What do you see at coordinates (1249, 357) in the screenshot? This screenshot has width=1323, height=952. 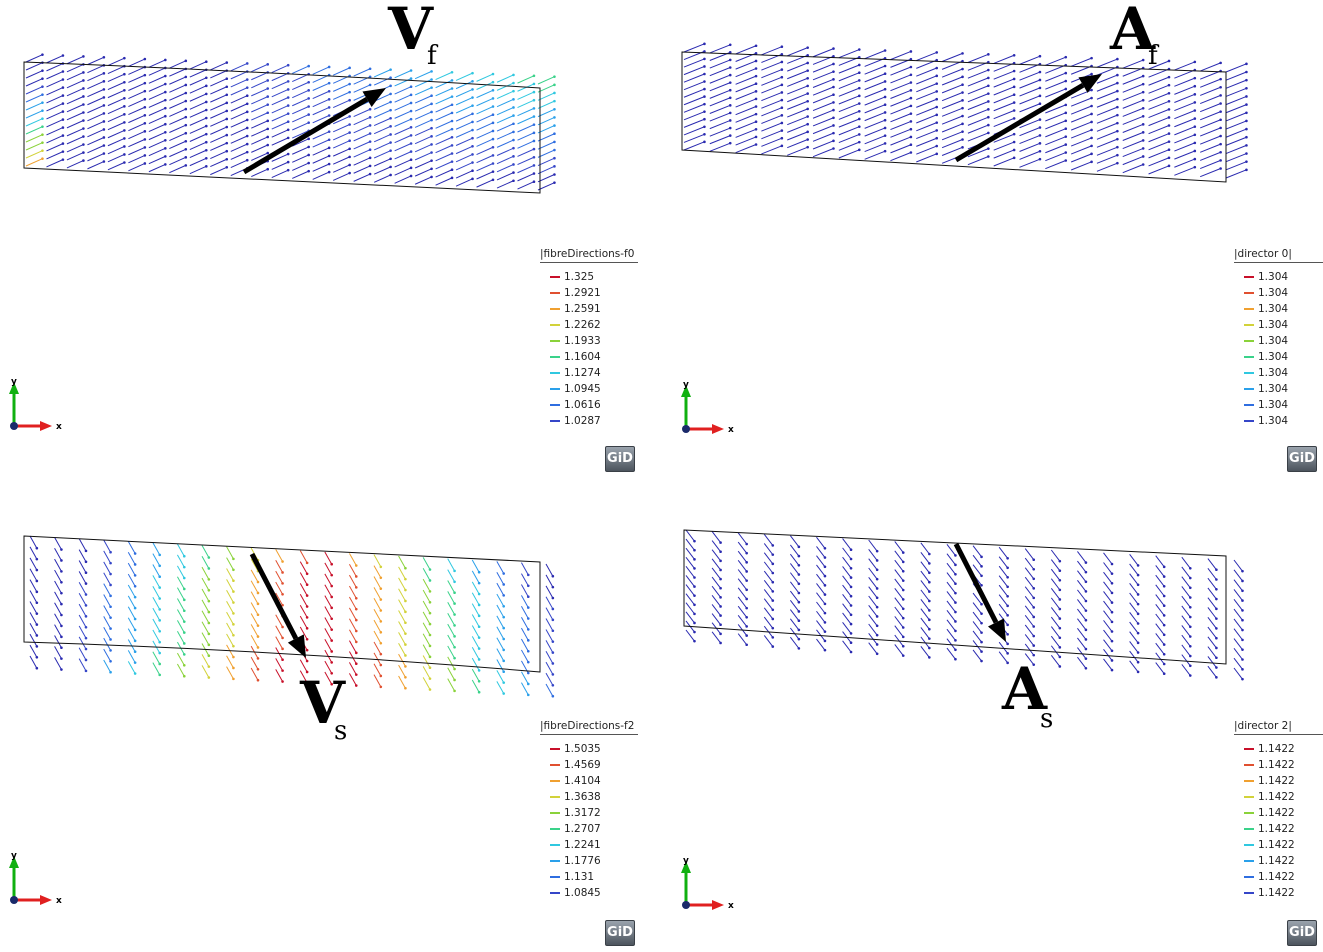 I see `legend-swatch` at bounding box center [1249, 357].